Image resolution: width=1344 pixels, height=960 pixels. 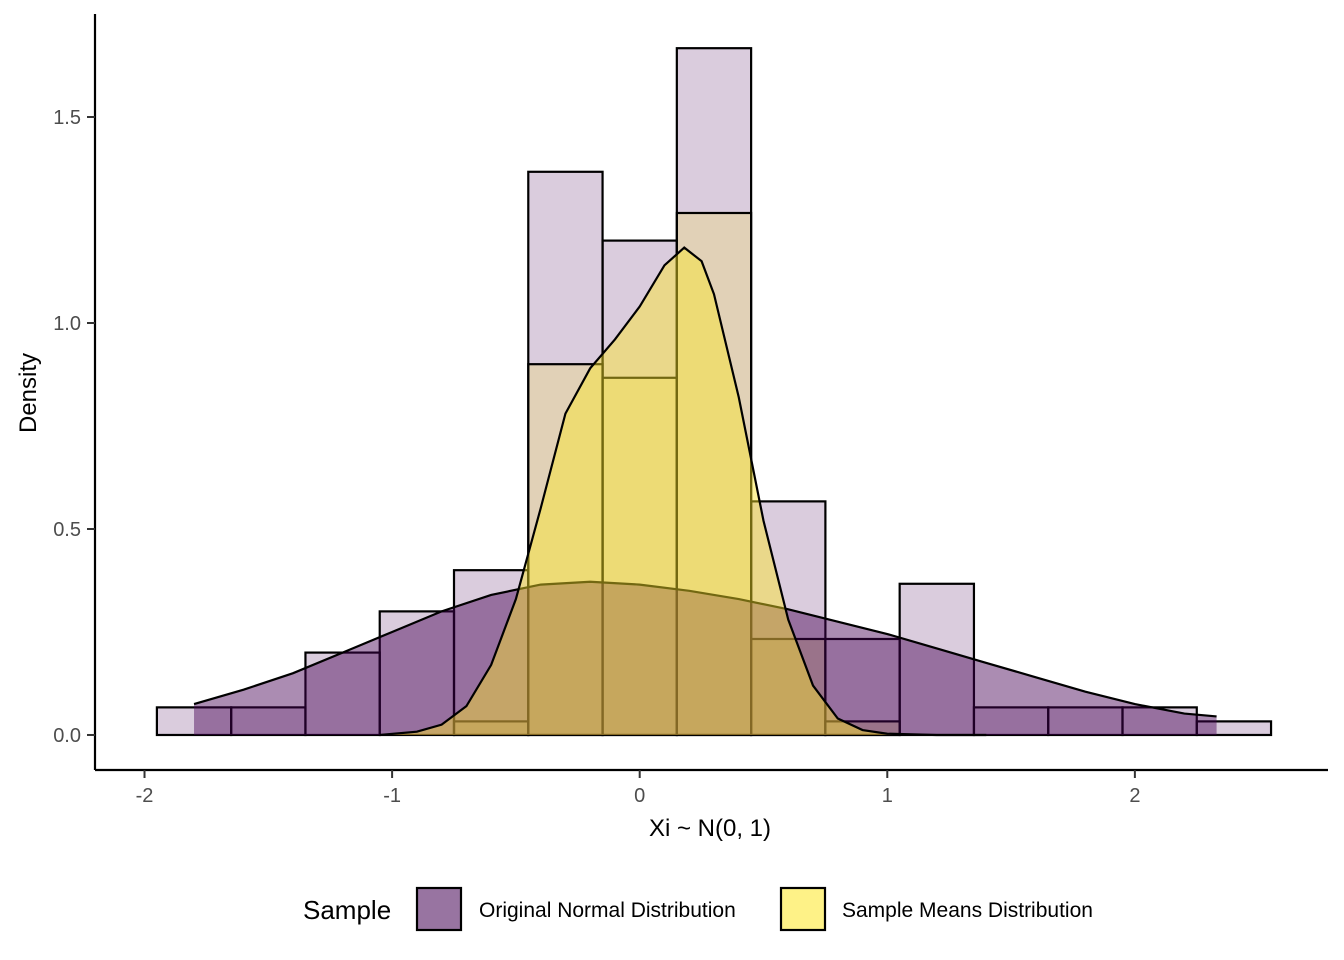 I want to click on original-density-line, so click(x=705, y=649).